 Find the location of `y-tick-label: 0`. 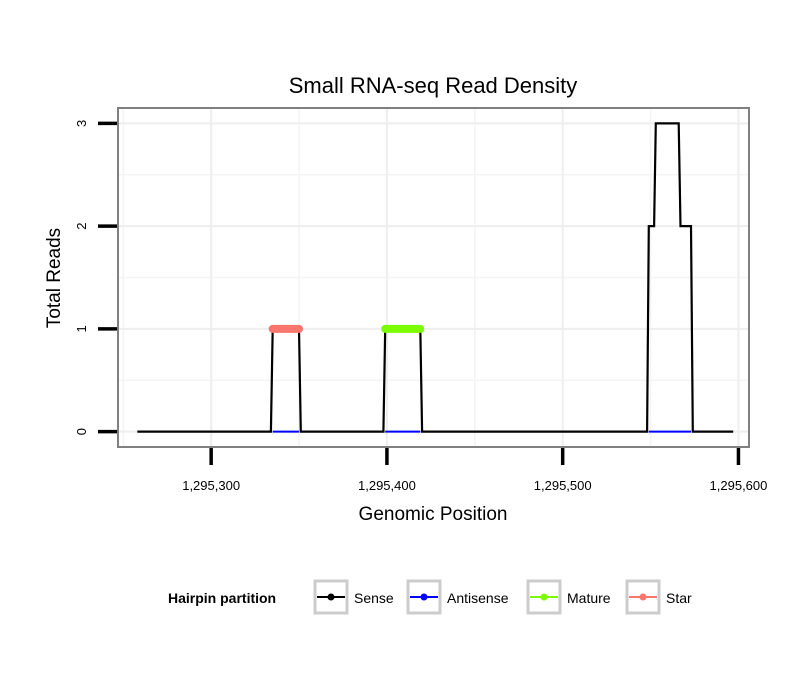

y-tick-label: 0 is located at coordinates (81, 431).